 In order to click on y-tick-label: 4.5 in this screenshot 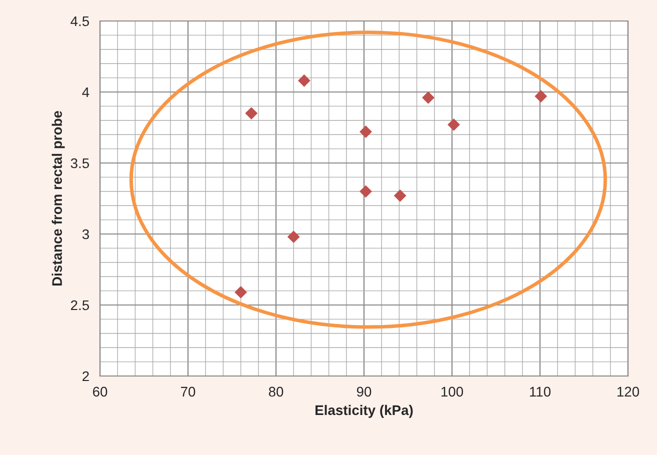, I will do `click(80, 21)`.